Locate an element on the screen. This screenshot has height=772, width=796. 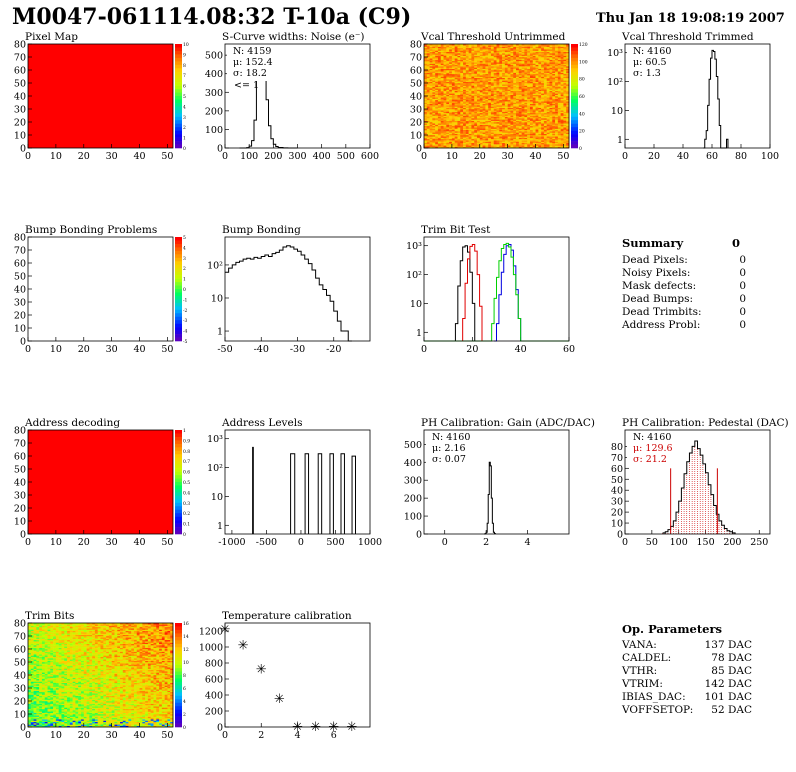
x-tick-label: 500 is located at coordinates (346, 156).